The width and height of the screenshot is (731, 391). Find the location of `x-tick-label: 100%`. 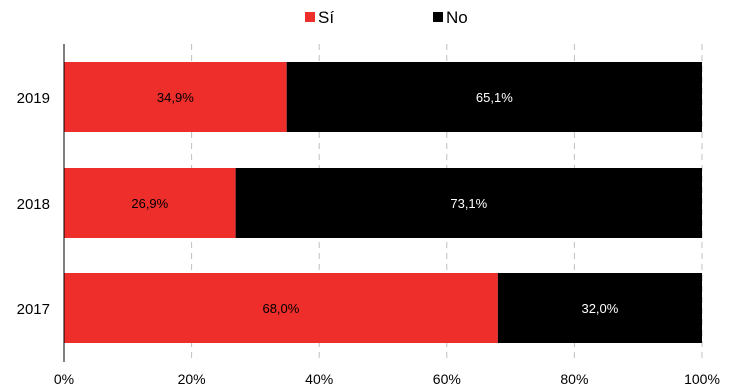

x-tick-label: 100% is located at coordinates (702, 378).